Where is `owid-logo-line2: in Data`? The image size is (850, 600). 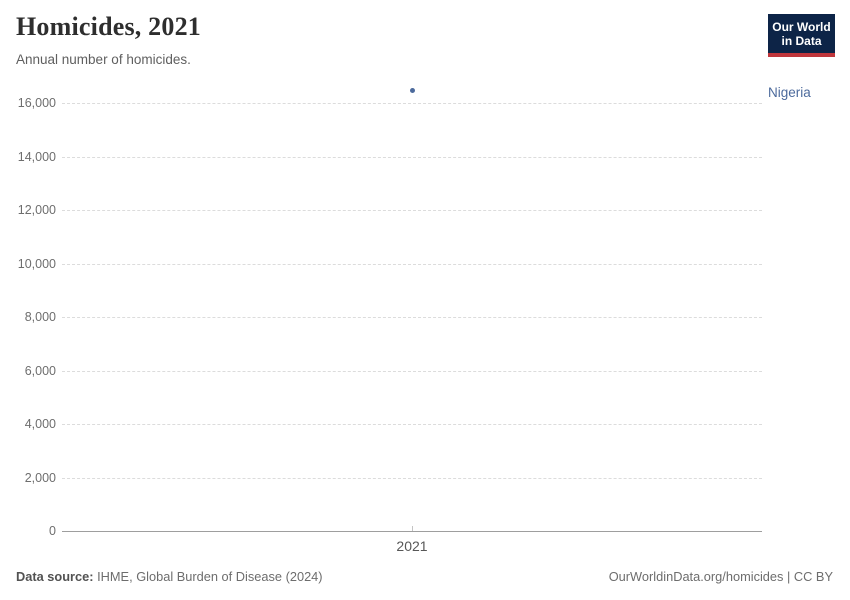
owid-logo-line2: in Data is located at coordinates (801, 41).